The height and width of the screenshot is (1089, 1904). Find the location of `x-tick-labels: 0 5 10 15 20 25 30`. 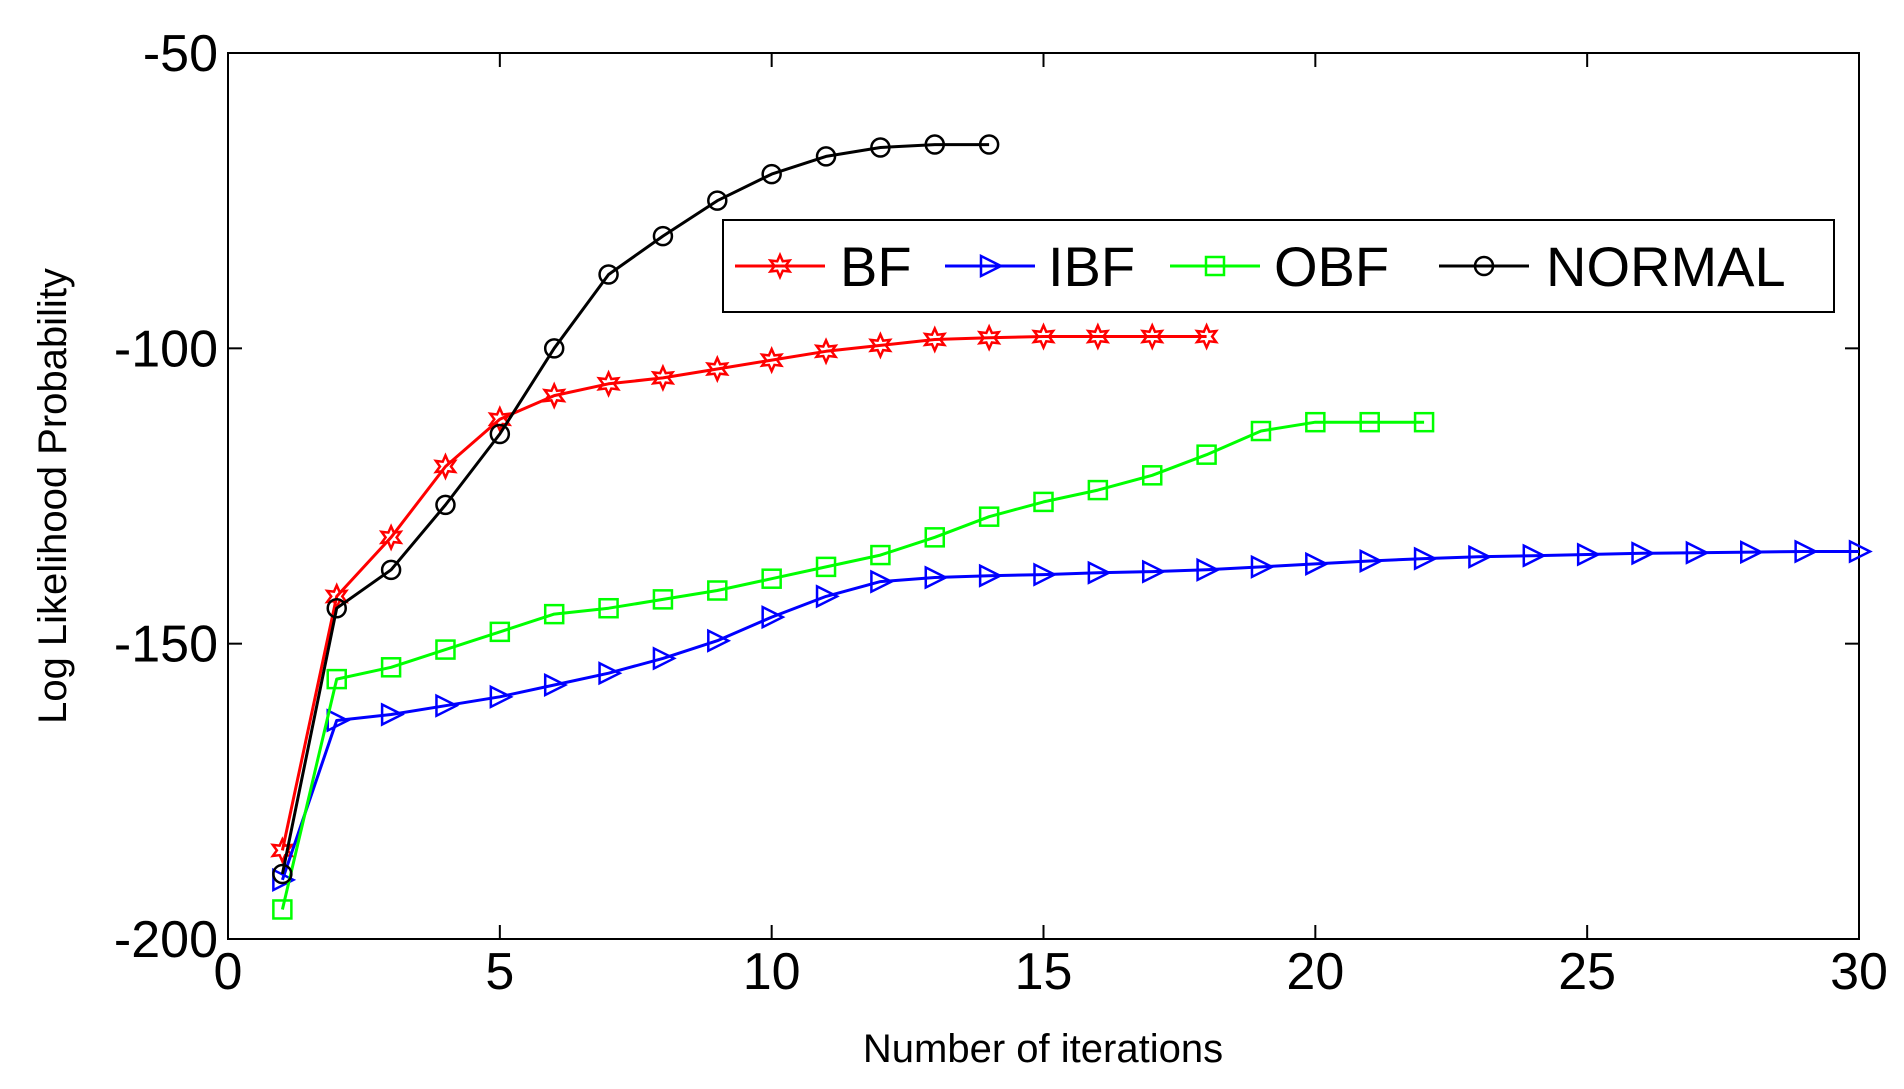

x-tick-labels: 0 5 10 15 20 25 30 is located at coordinates (1051, 972).